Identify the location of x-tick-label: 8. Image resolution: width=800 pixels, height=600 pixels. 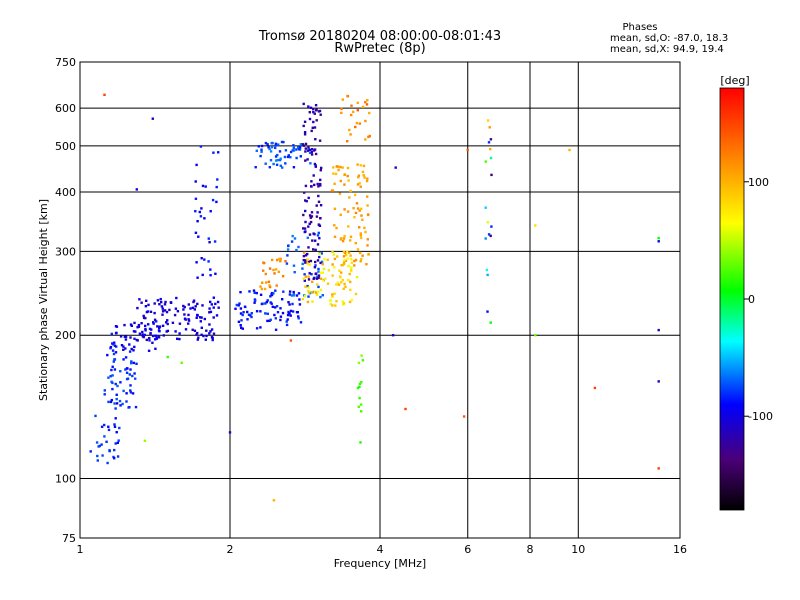
(530, 549).